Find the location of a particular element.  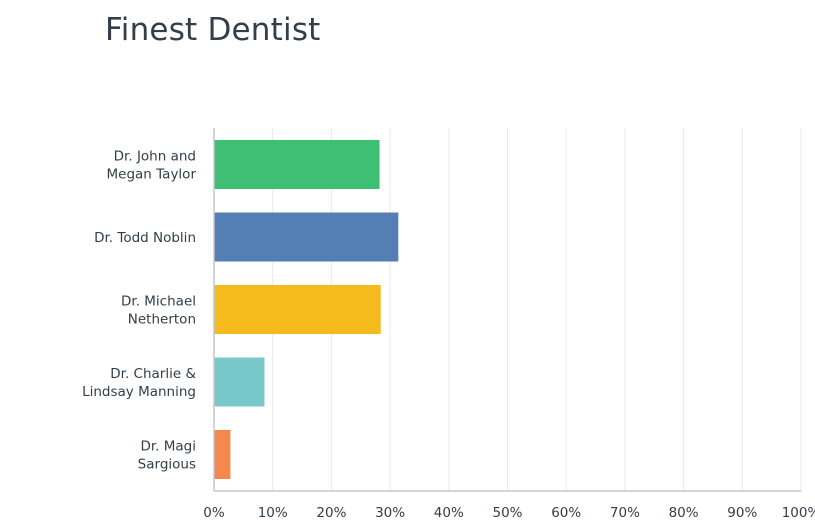

x-tick-labels: 0% 10% 20% 30% 40% 50% 60% 70% 80% 90% 100% is located at coordinates (509, 512).